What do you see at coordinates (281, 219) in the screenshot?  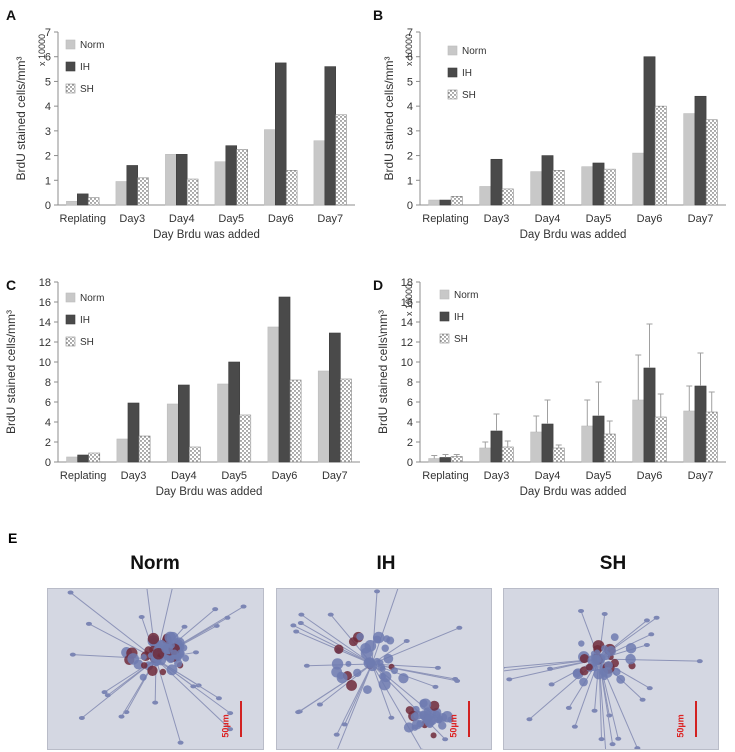 I see `x-tick-label: Day6` at bounding box center [281, 219].